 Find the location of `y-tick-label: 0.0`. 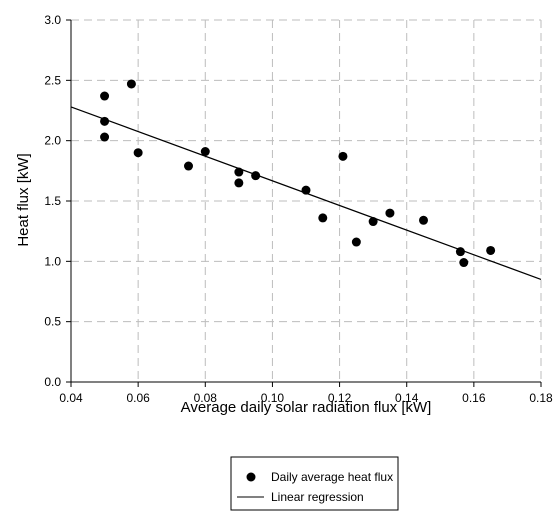

y-tick-label: 0.0 is located at coordinates (52, 382).